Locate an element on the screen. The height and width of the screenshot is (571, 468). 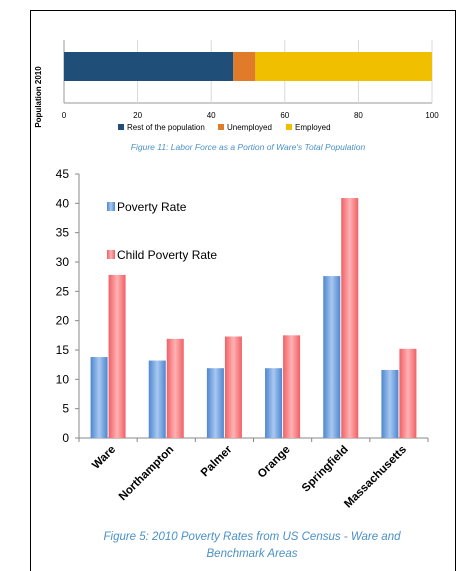
chart1-y-axis-label: Population 2010 is located at coordinates (38, 97).